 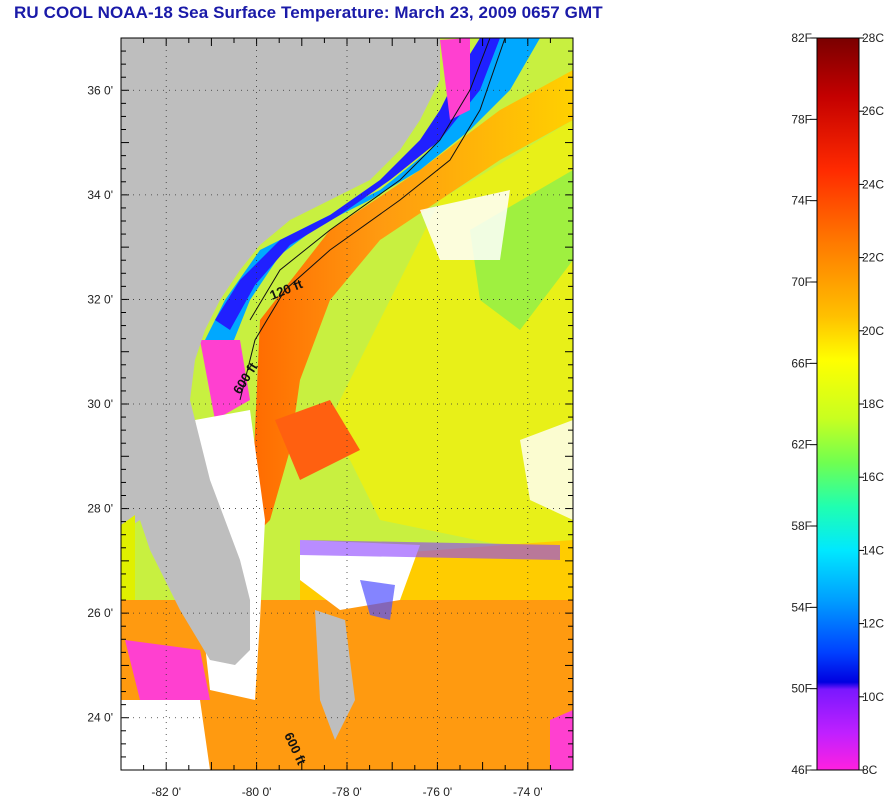 What do you see at coordinates (166, 792) in the screenshot?
I see `lon-label: -82 0'` at bounding box center [166, 792].